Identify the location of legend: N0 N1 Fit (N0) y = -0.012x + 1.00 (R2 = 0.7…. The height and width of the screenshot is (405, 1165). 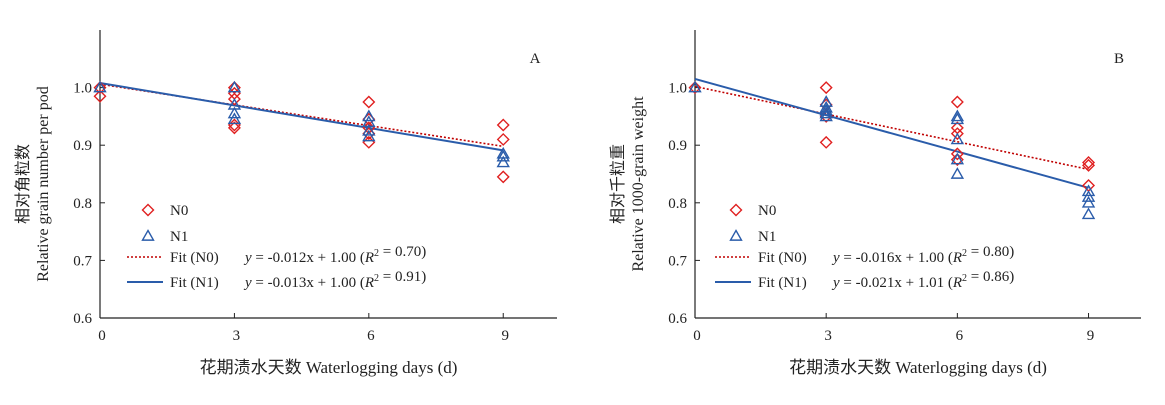
(276, 247).